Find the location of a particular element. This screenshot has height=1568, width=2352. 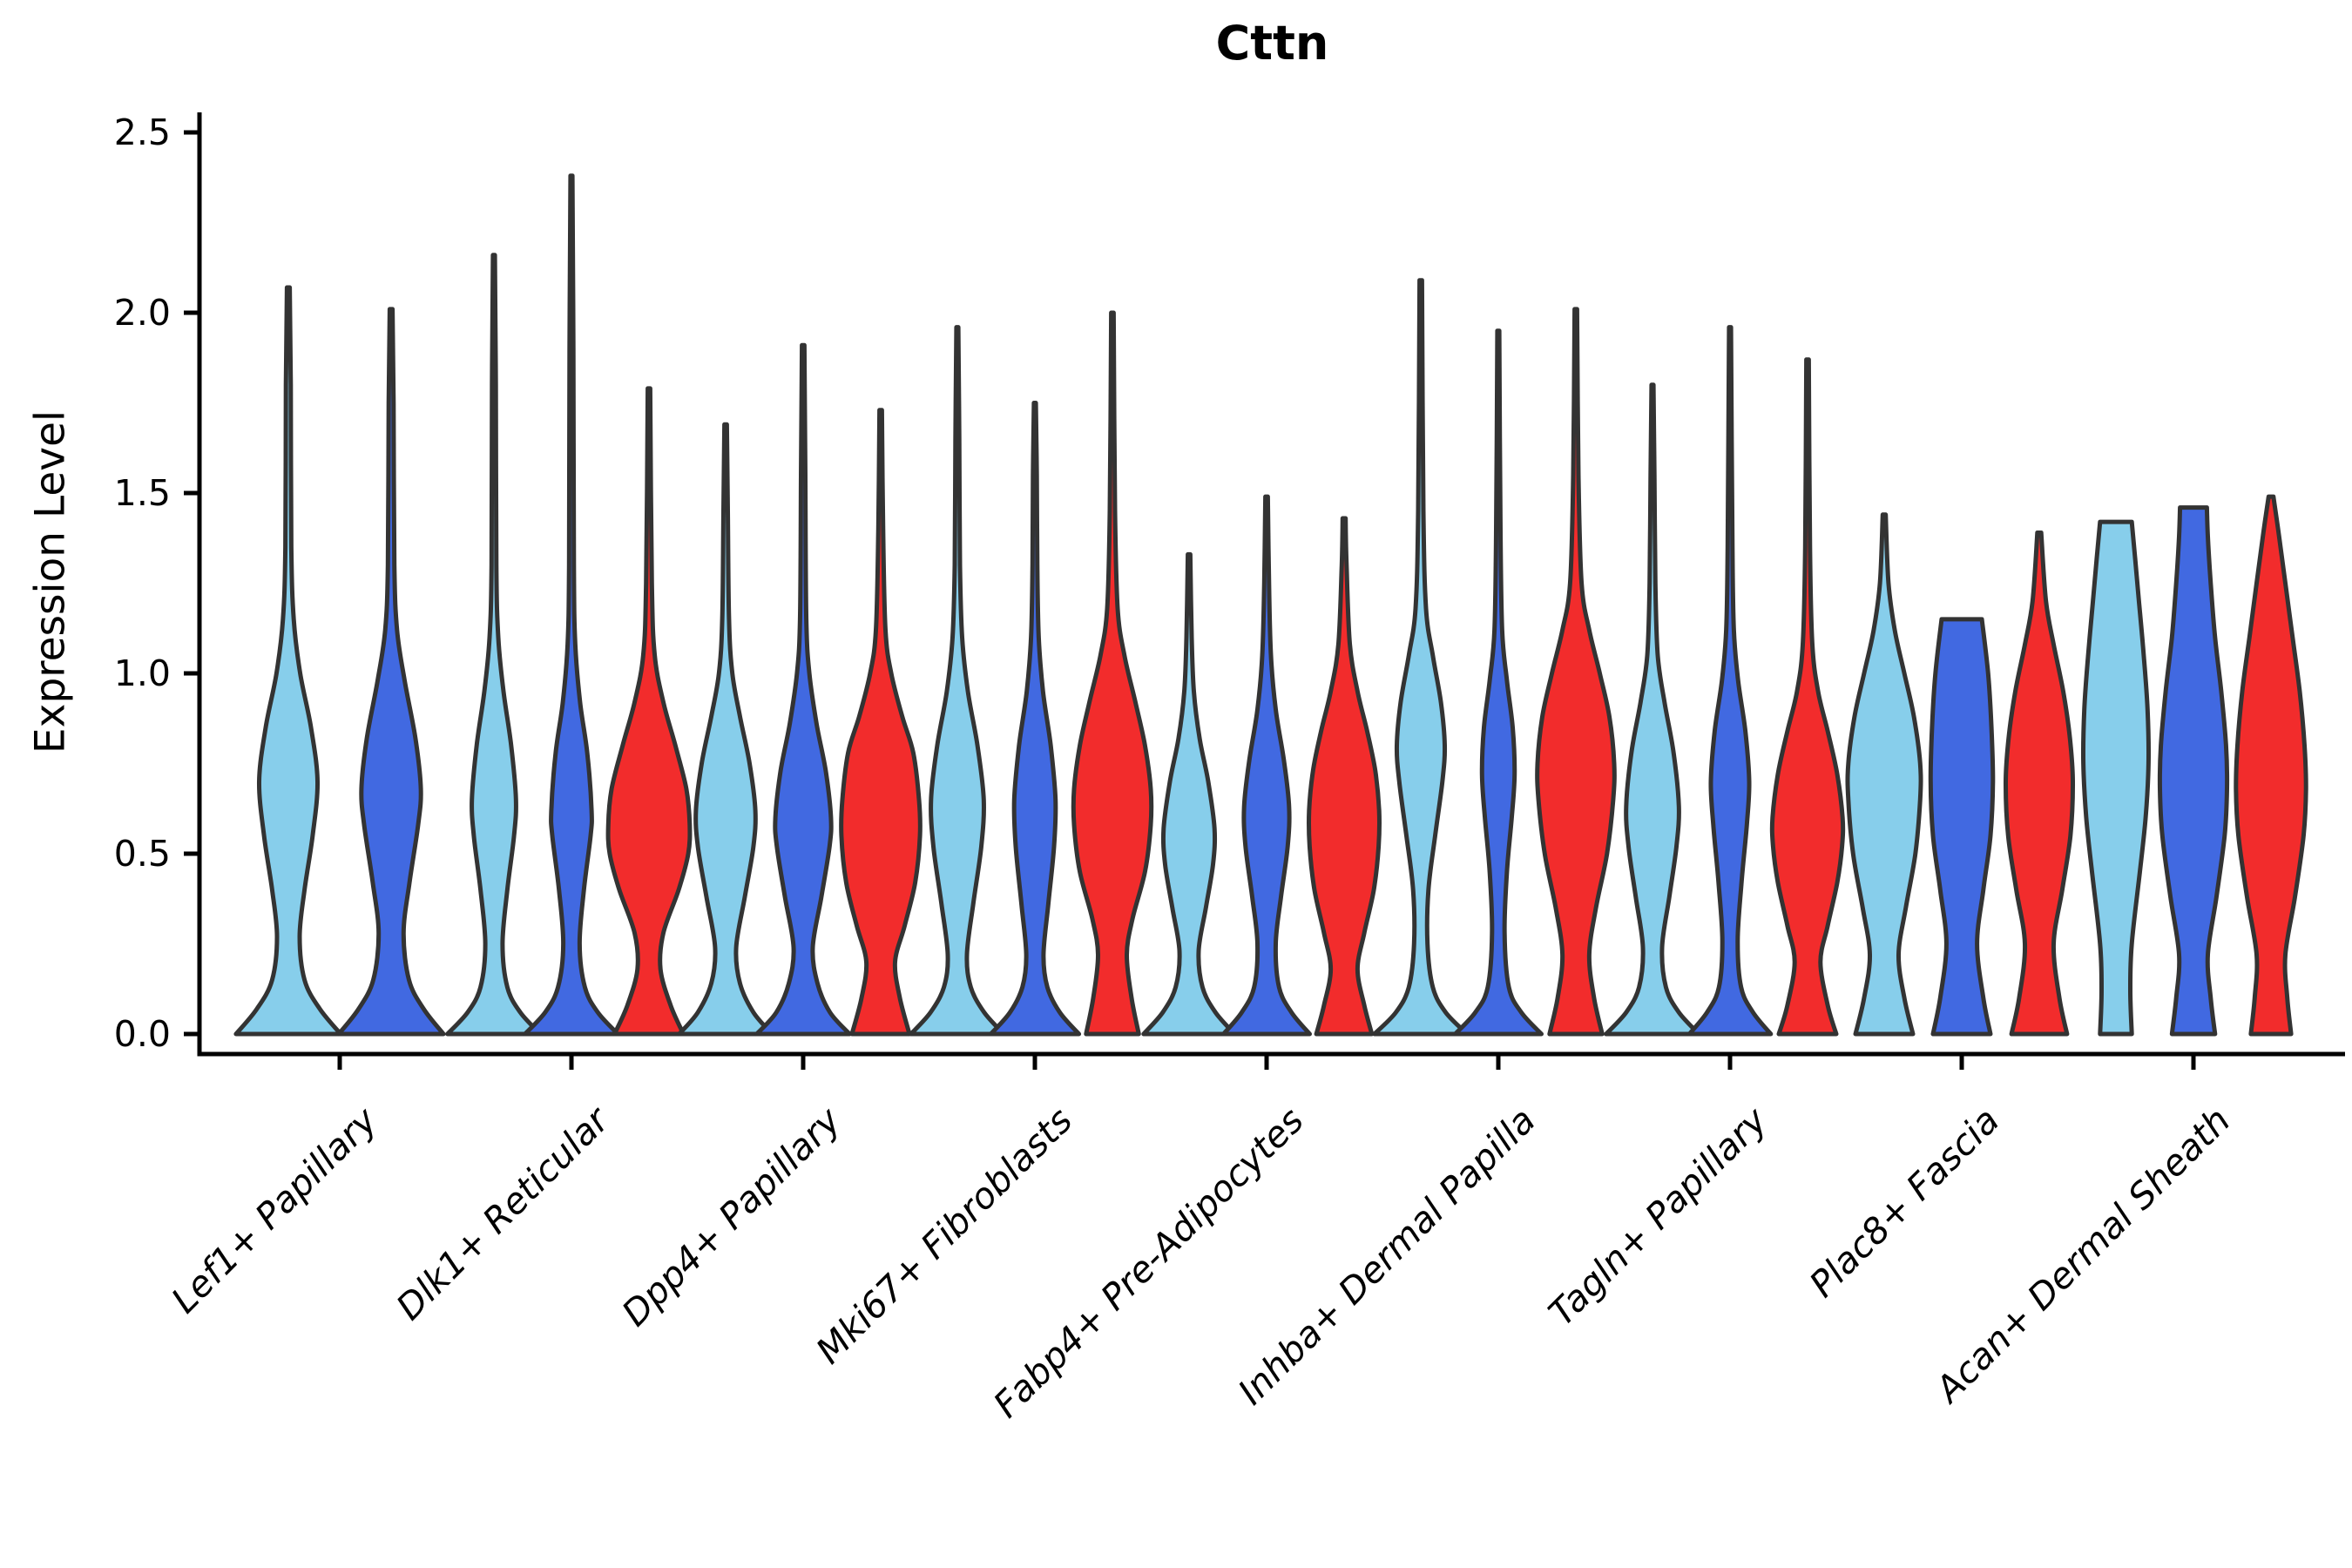

y-tick-label: 1.5 is located at coordinates (142, 493).